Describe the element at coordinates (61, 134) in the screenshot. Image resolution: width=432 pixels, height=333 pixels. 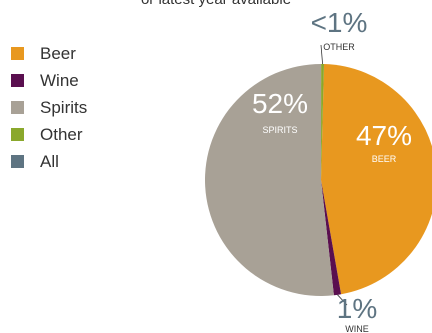
I see `legend-label-other: Other` at that location.